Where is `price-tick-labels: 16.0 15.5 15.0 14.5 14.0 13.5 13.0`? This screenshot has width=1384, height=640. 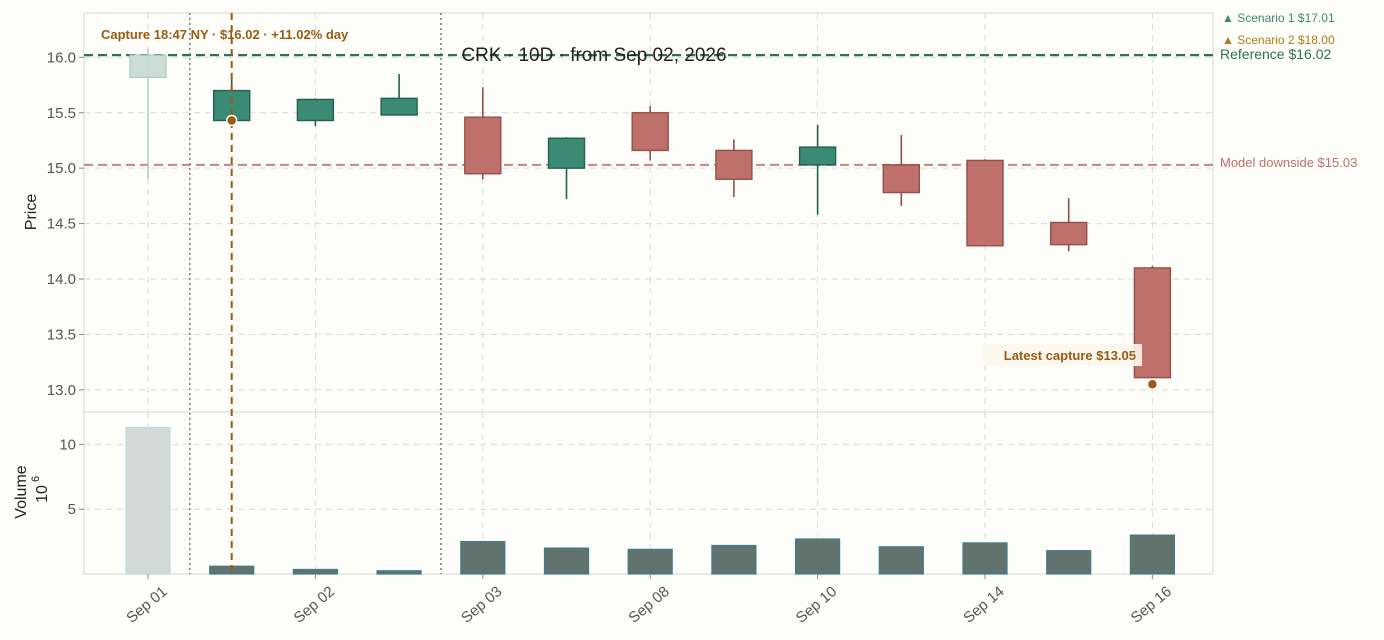 price-tick-labels: 16.0 15.5 15.0 14.5 14.0 13.5 13.0 is located at coordinates (65, 224).